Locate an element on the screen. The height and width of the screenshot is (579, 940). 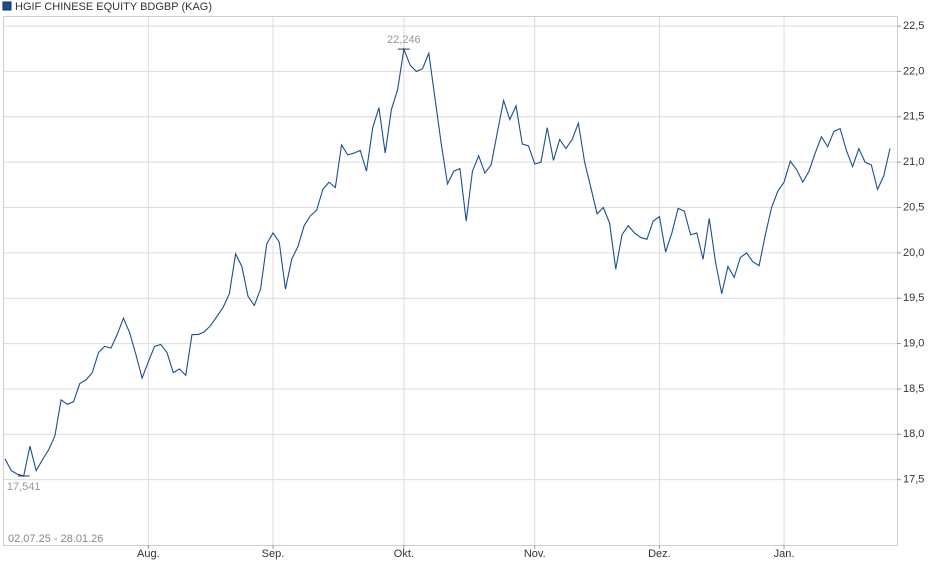
y-tick-label: 22,0 is located at coordinates (913, 71).